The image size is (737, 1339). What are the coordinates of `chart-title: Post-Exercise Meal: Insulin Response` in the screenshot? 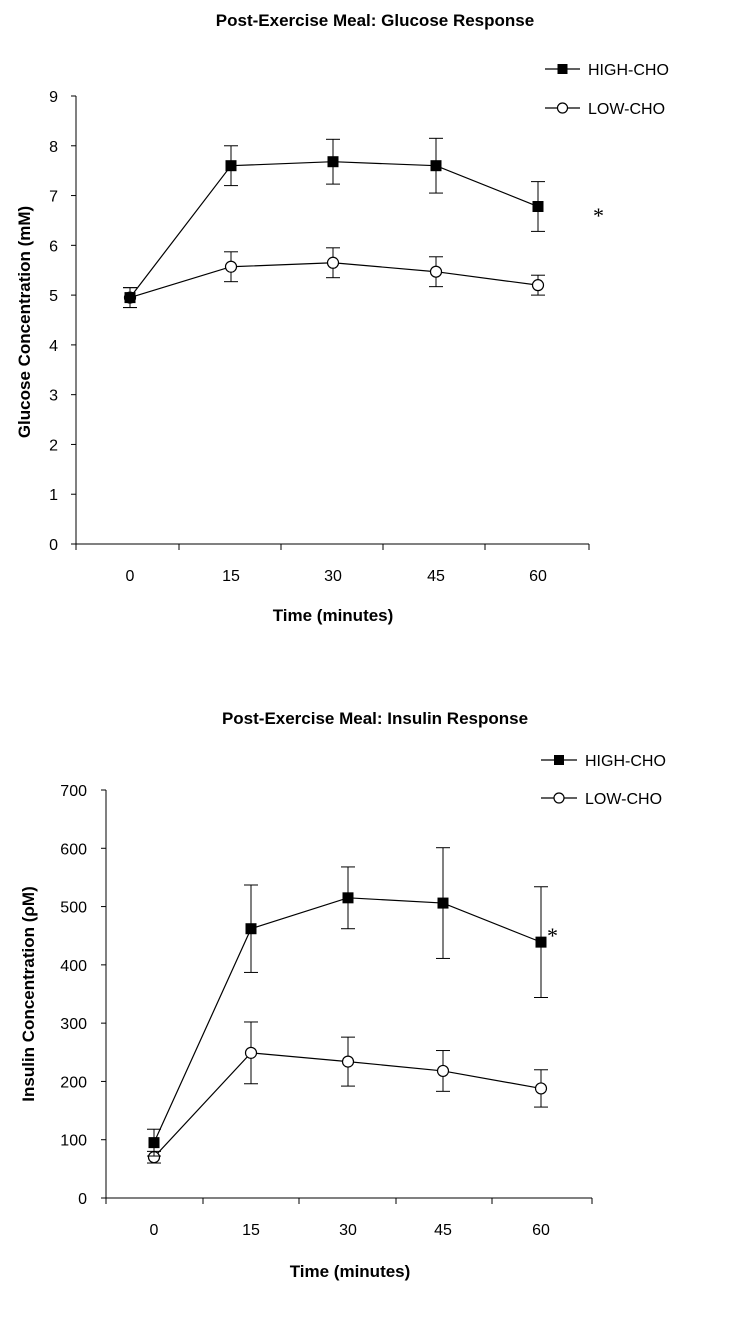 It's located at (375, 718).